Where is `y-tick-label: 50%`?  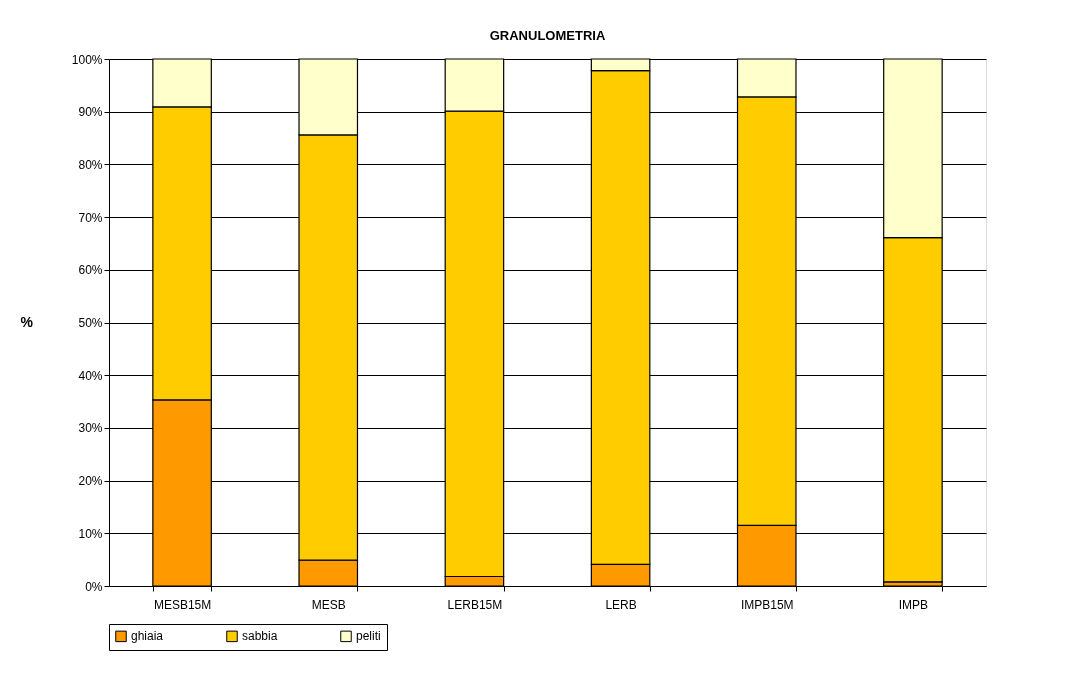 y-tick-label: 50% is located at coordinates (90, 323).